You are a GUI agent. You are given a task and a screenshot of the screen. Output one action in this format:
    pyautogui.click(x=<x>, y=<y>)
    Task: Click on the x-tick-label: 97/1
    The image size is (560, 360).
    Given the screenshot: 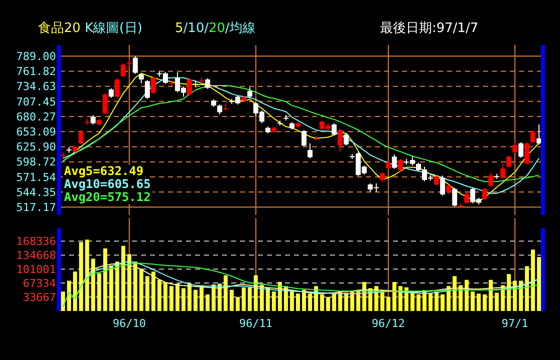 What is the action you would take?
    pyautogui.click(x=515, y=323)
    